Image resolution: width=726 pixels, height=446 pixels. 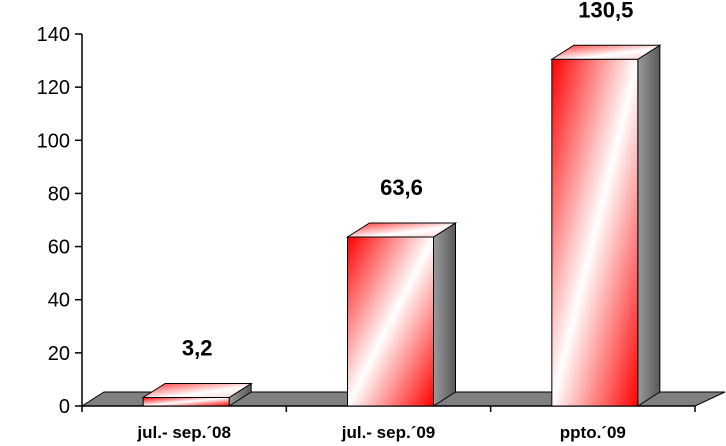 I want to click on y-tick-label: 20, so click(x=59, y=354).